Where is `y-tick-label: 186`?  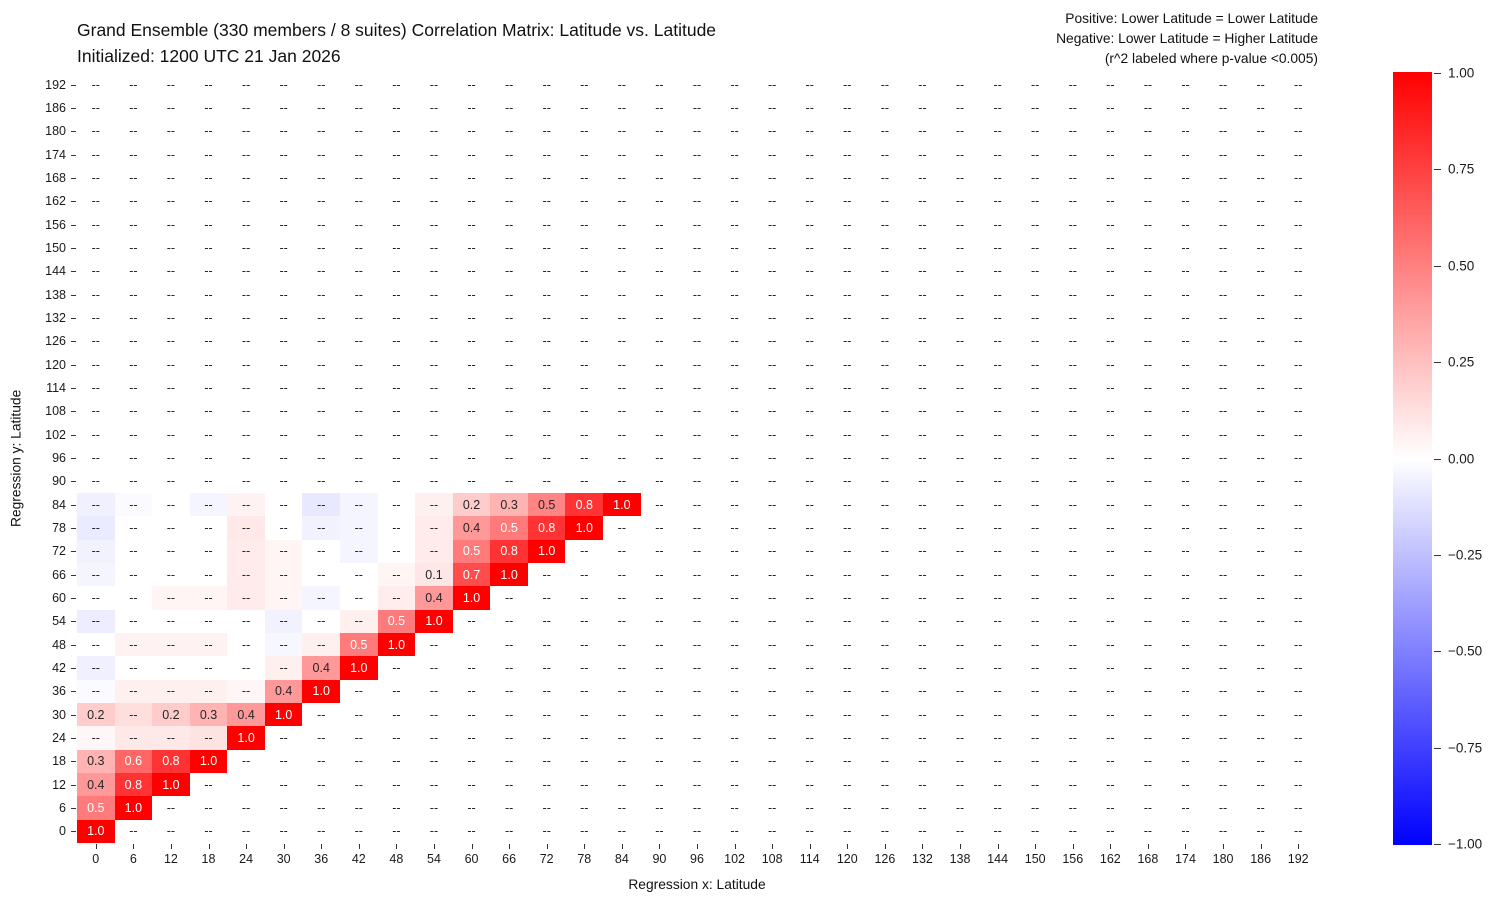
y-tick-label: 186 is located at coordinates (55, 107).